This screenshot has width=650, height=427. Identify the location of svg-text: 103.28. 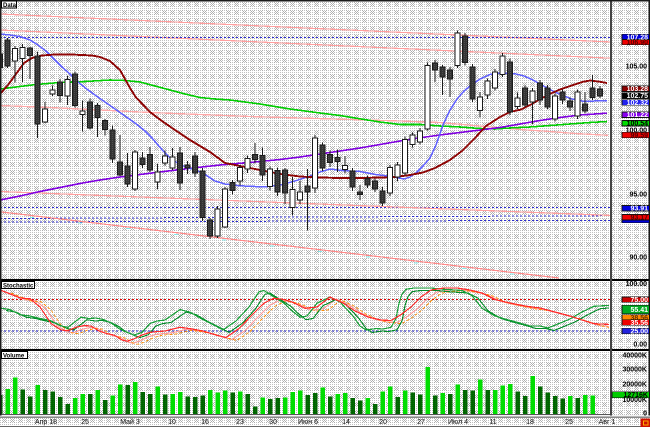
(638, 89).